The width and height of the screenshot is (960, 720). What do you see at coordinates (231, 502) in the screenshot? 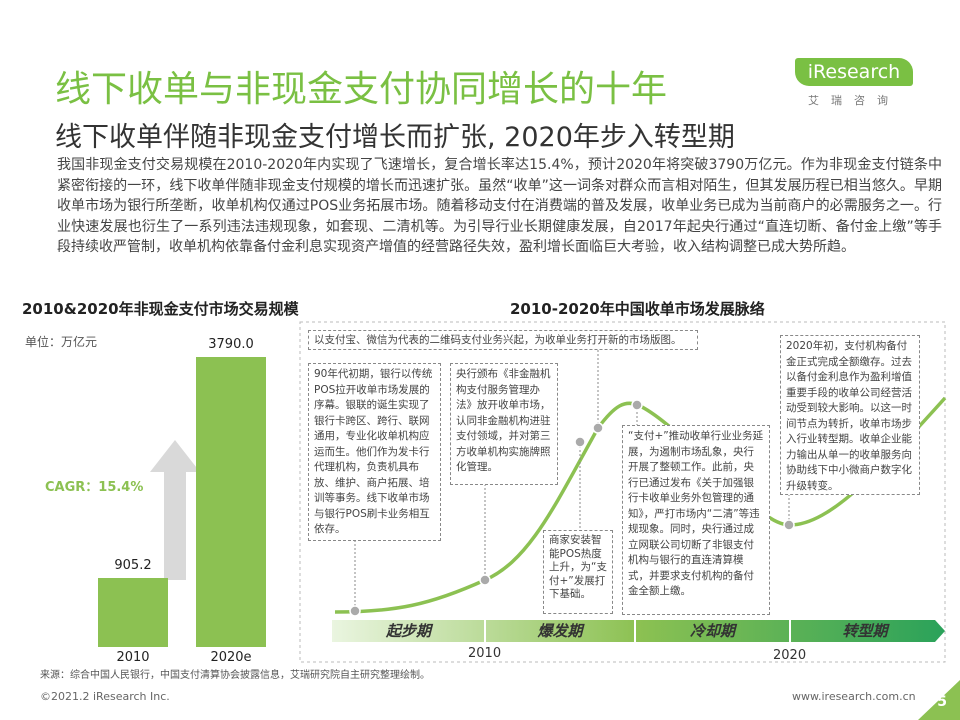
I see `bar-2020e` at bounding box center [231, 502].